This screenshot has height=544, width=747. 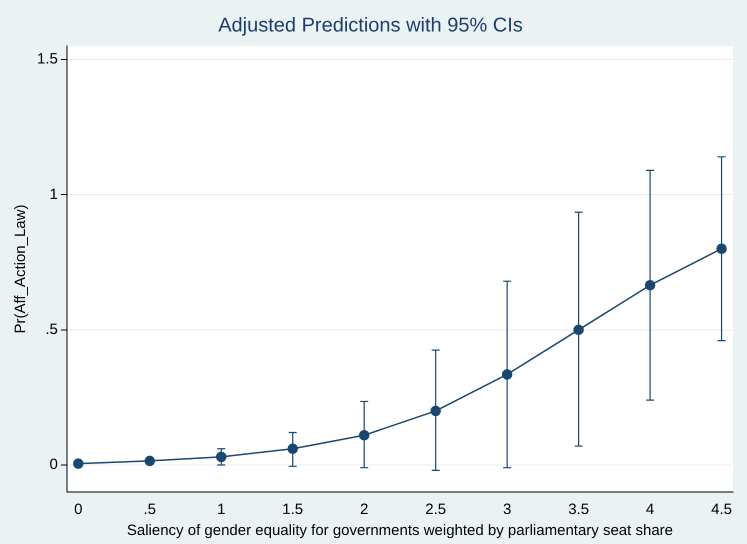 I want to click on x-tick-label: 2, so click(x=364, y=509).